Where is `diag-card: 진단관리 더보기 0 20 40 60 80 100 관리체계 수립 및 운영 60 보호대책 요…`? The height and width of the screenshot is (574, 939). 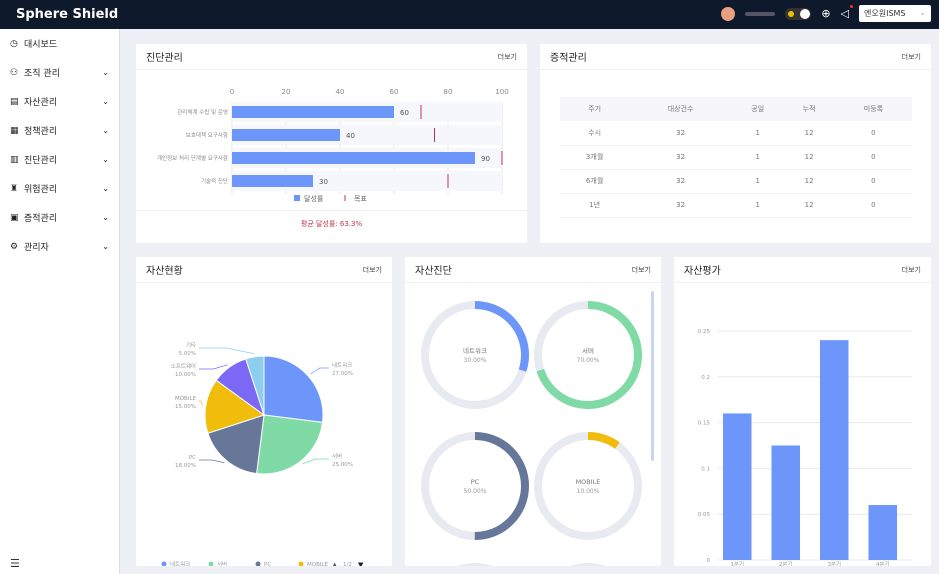
diag-card: 진단관리 더보기 0 20 40 60 80 100 관리체계 수립 및 운영 60 보호대책 요… is located at coordinates (331, 143).